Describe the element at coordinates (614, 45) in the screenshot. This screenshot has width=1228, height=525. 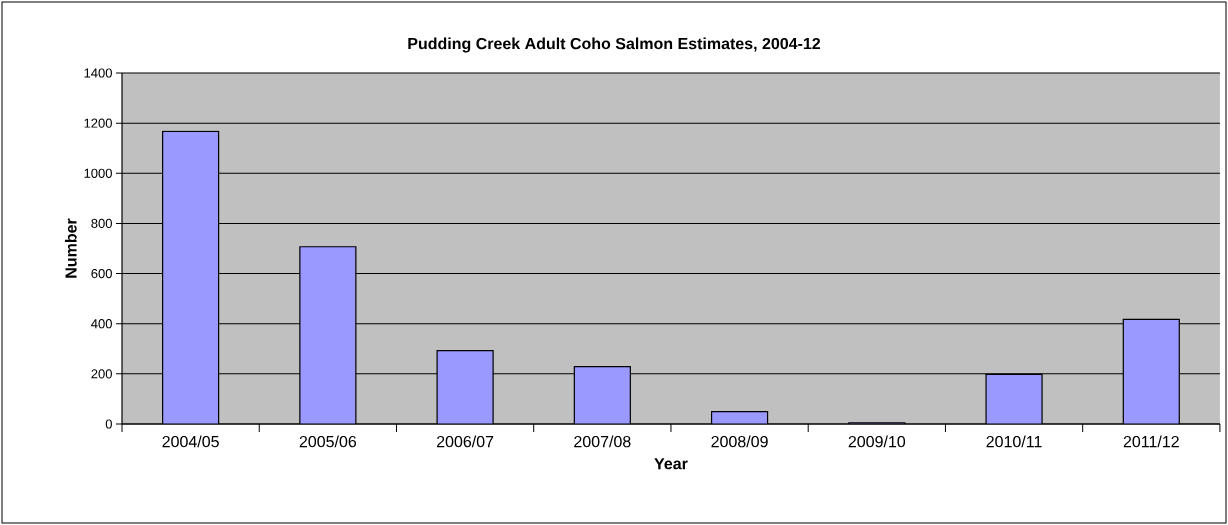
I see `chart-title: Pudding Creek Adult Coho Salmon Estimates, 2004-12` at that location.